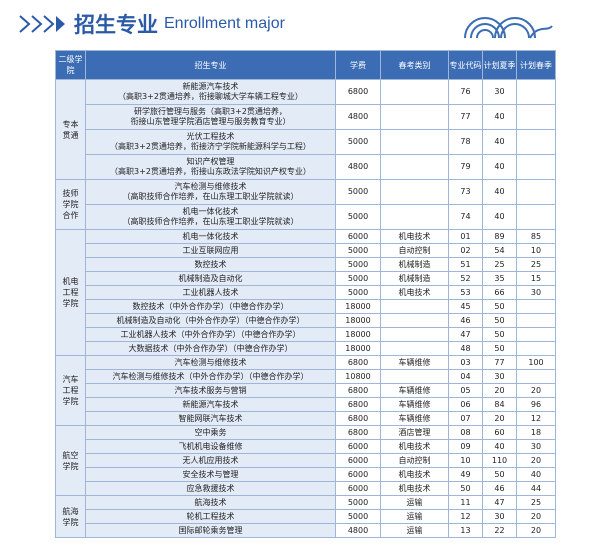 The width and height of the screenshot is (594, 548). I want to click on major-line: （高职3+2贯通培养，衔接山东政法学院知识产权专业）, so click(210, 171).